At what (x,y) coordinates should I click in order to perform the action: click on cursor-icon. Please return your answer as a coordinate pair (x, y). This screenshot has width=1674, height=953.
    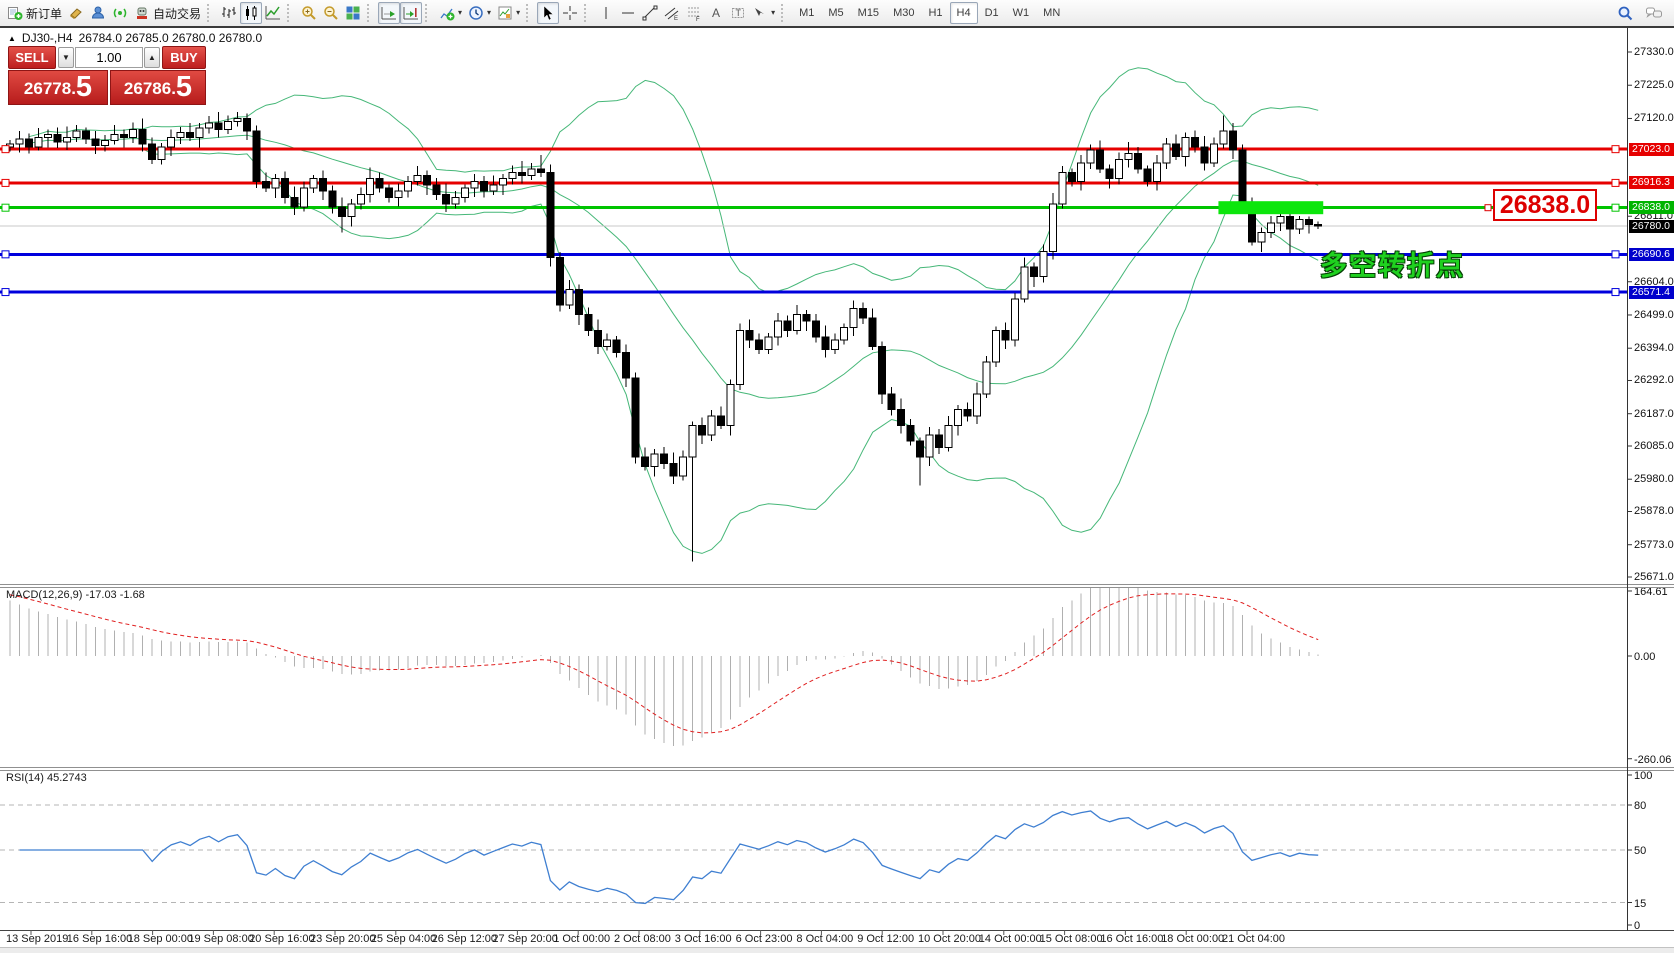
    Looking at the image, I should click on (548, 13).